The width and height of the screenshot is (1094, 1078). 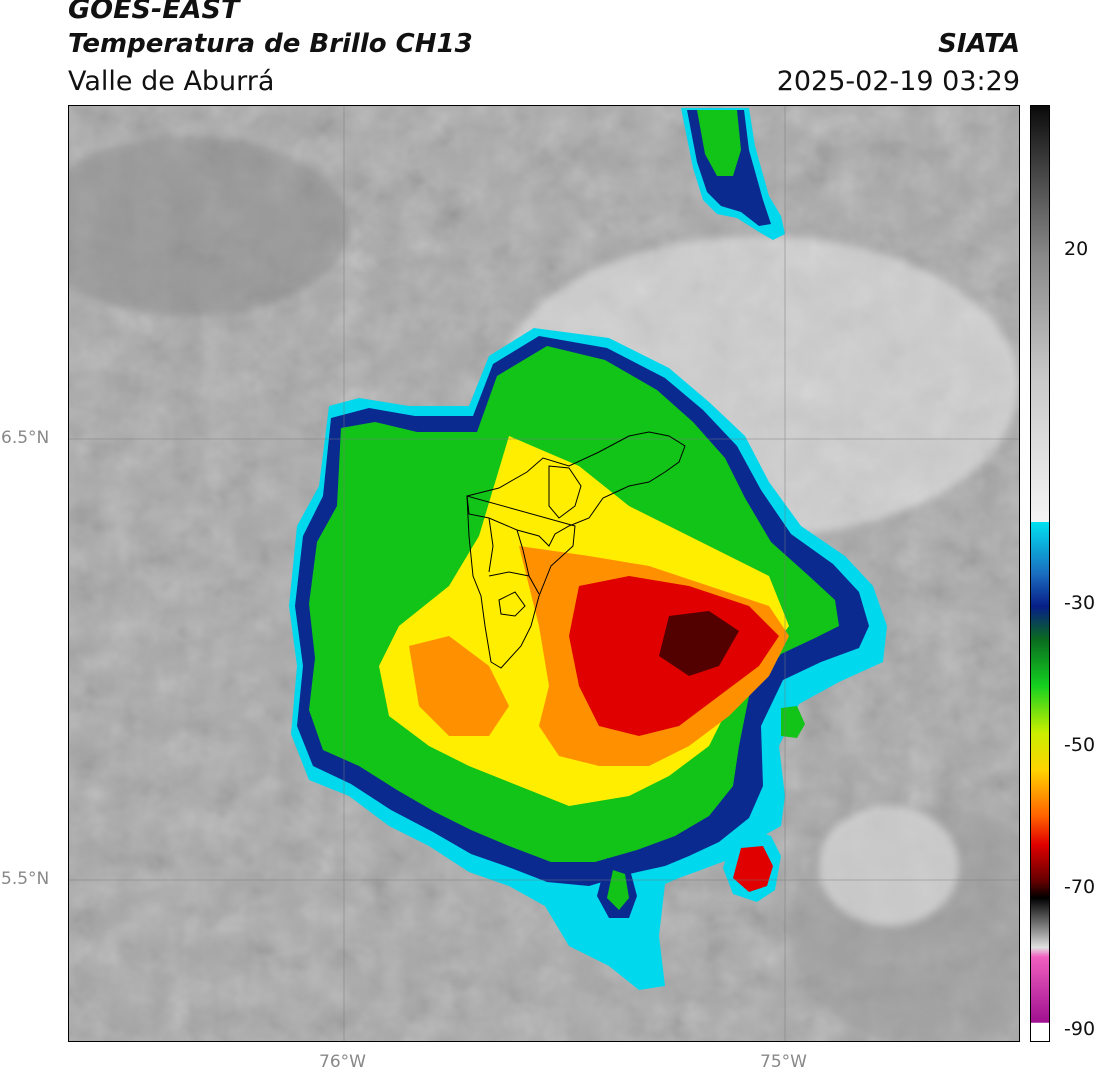 What do you see at coordinates (1079, 745) in the screenshot?
I see `colorbar-tick-minus50: -50` at bounding box center [1079, 745].